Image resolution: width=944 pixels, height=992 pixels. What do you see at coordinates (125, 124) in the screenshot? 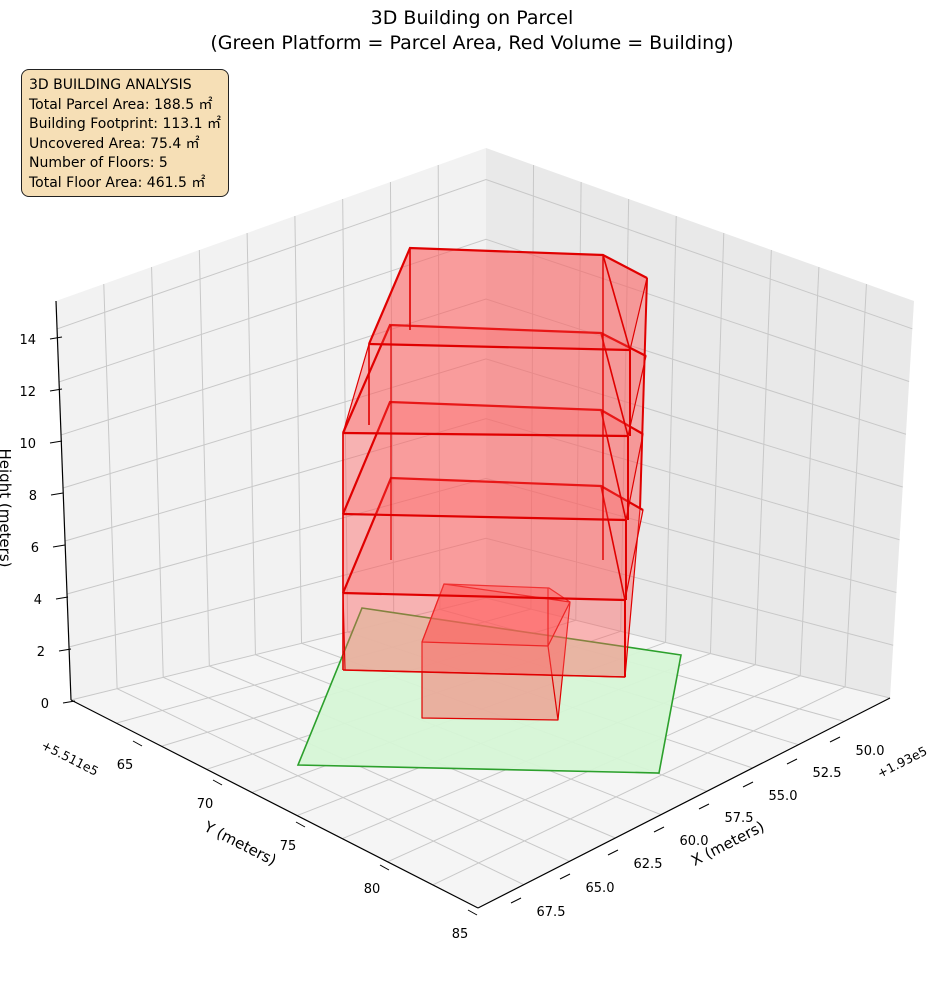
I see `info-line: Building Footprint: 113.1 ㎡` at bounding box center [125, 124].